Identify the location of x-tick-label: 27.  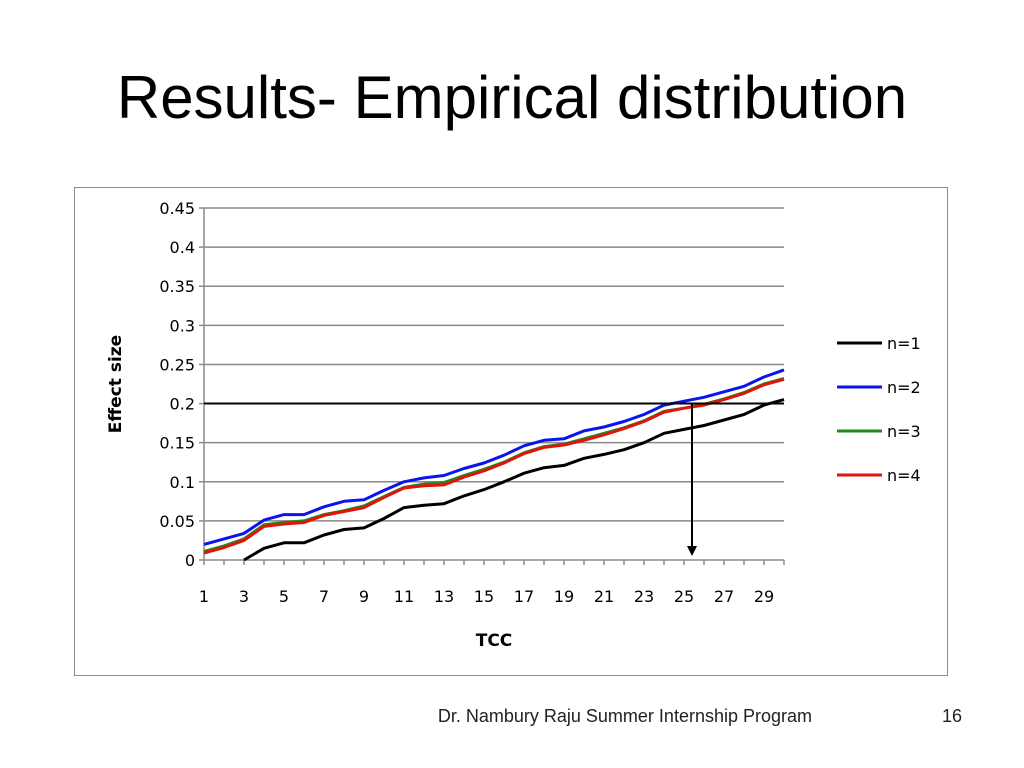
(724, 596).